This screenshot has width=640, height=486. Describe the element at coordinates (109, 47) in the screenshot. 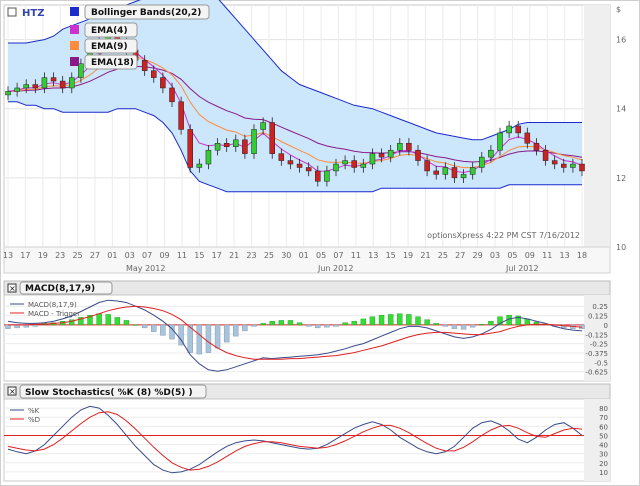

I see `ema9-label: EMA(9)` at that location.